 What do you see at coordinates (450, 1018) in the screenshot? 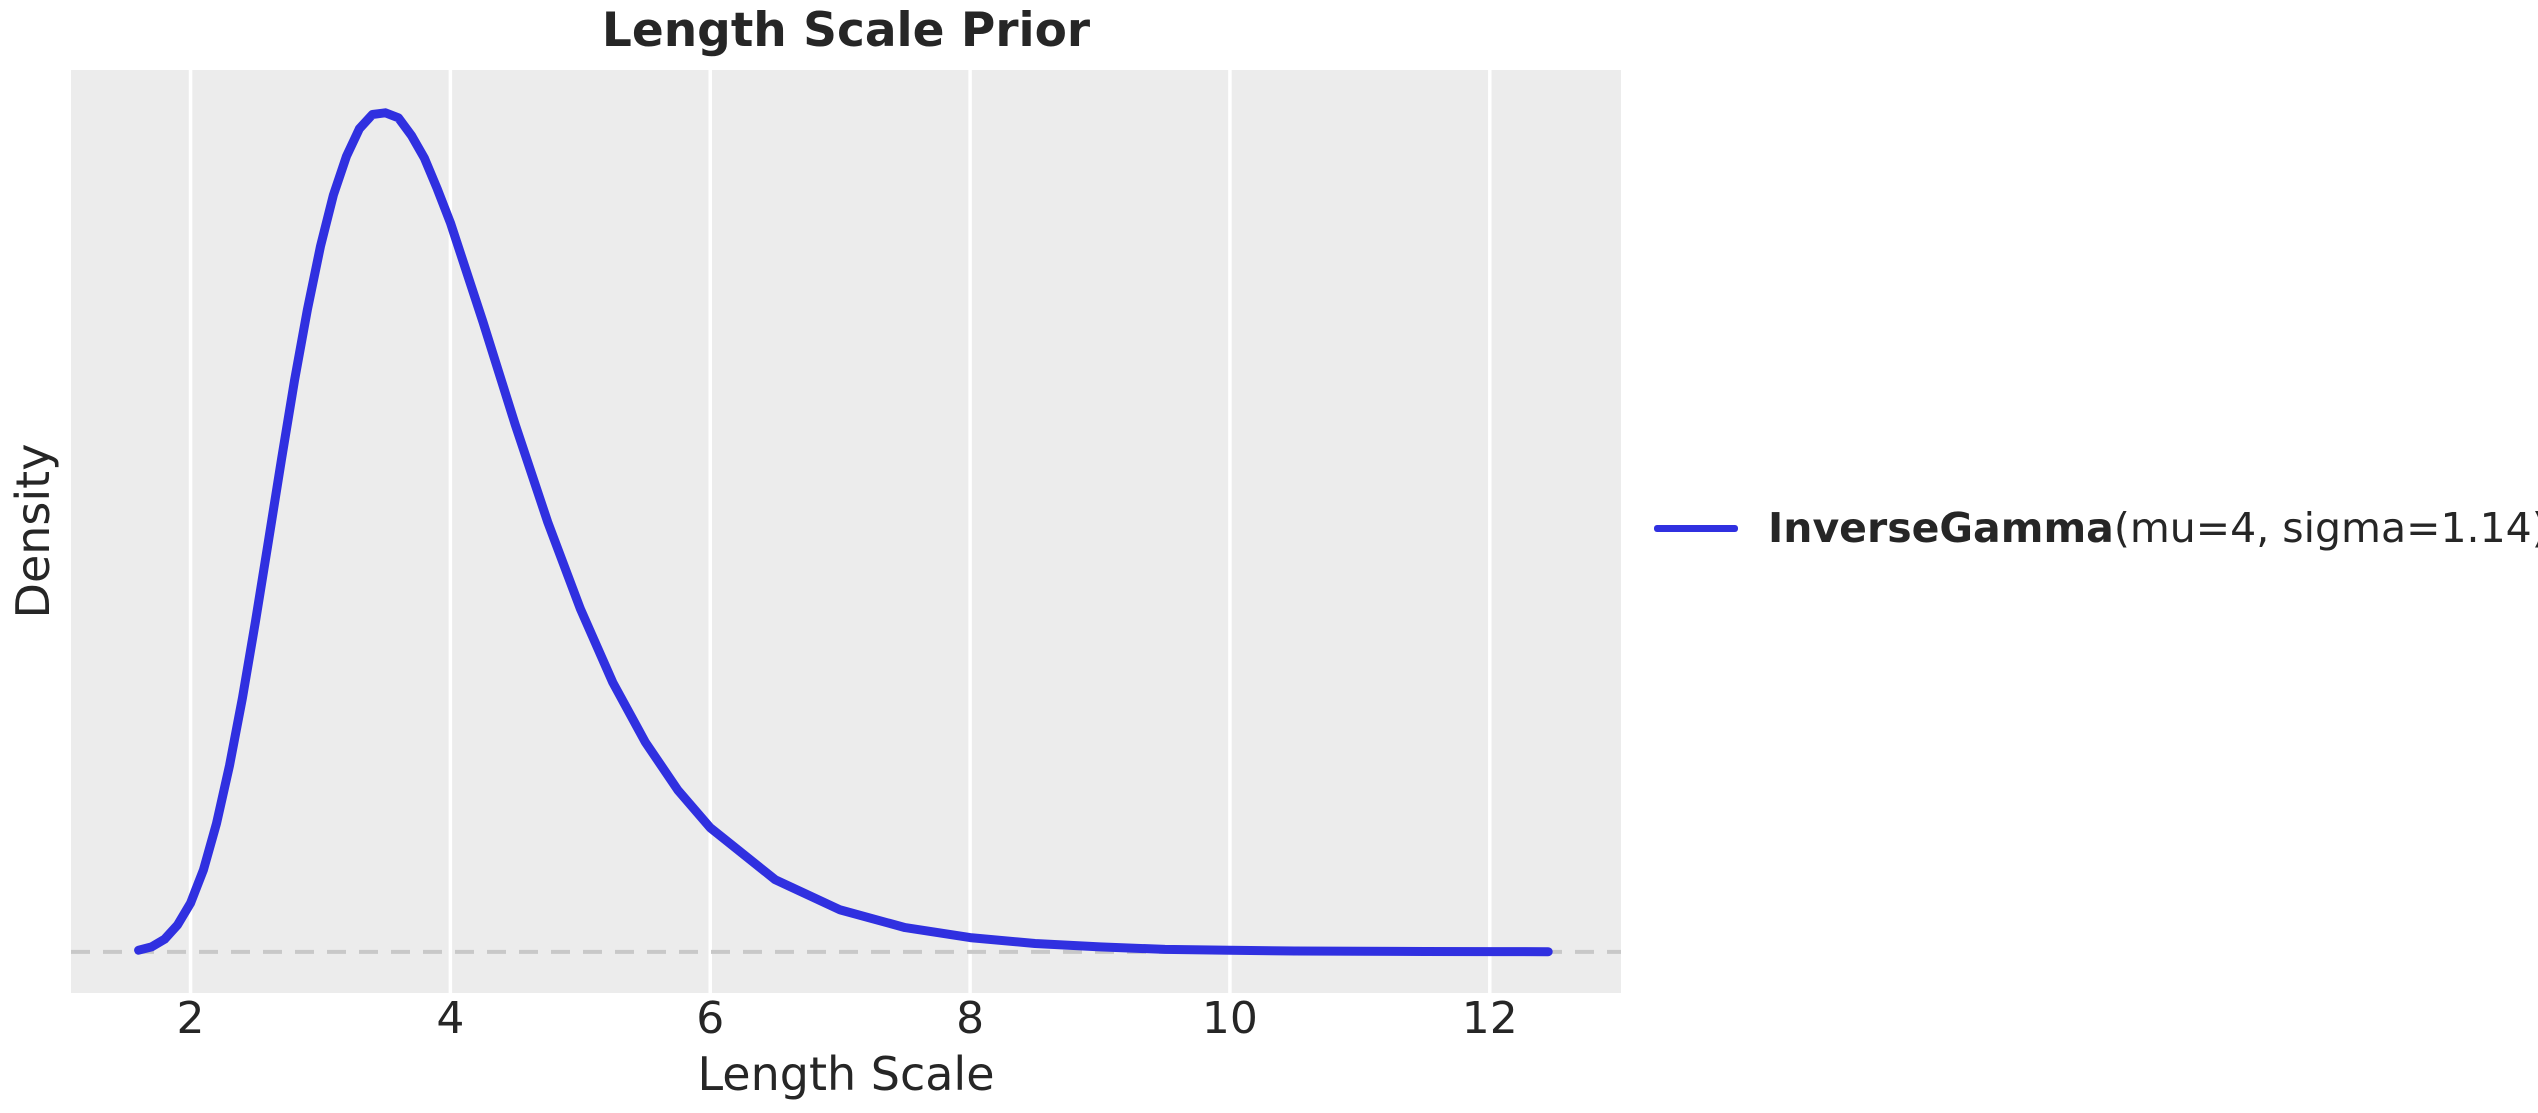
I see `x-tick-label: 4` at bounding box center [450, 1018].